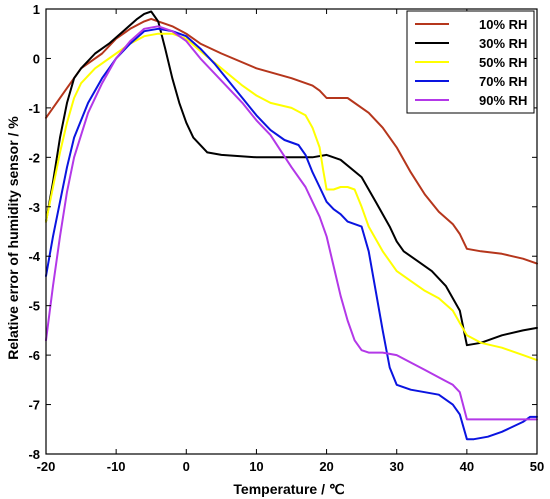  I want to click on y-tick-label: -1, so click(34, 108).